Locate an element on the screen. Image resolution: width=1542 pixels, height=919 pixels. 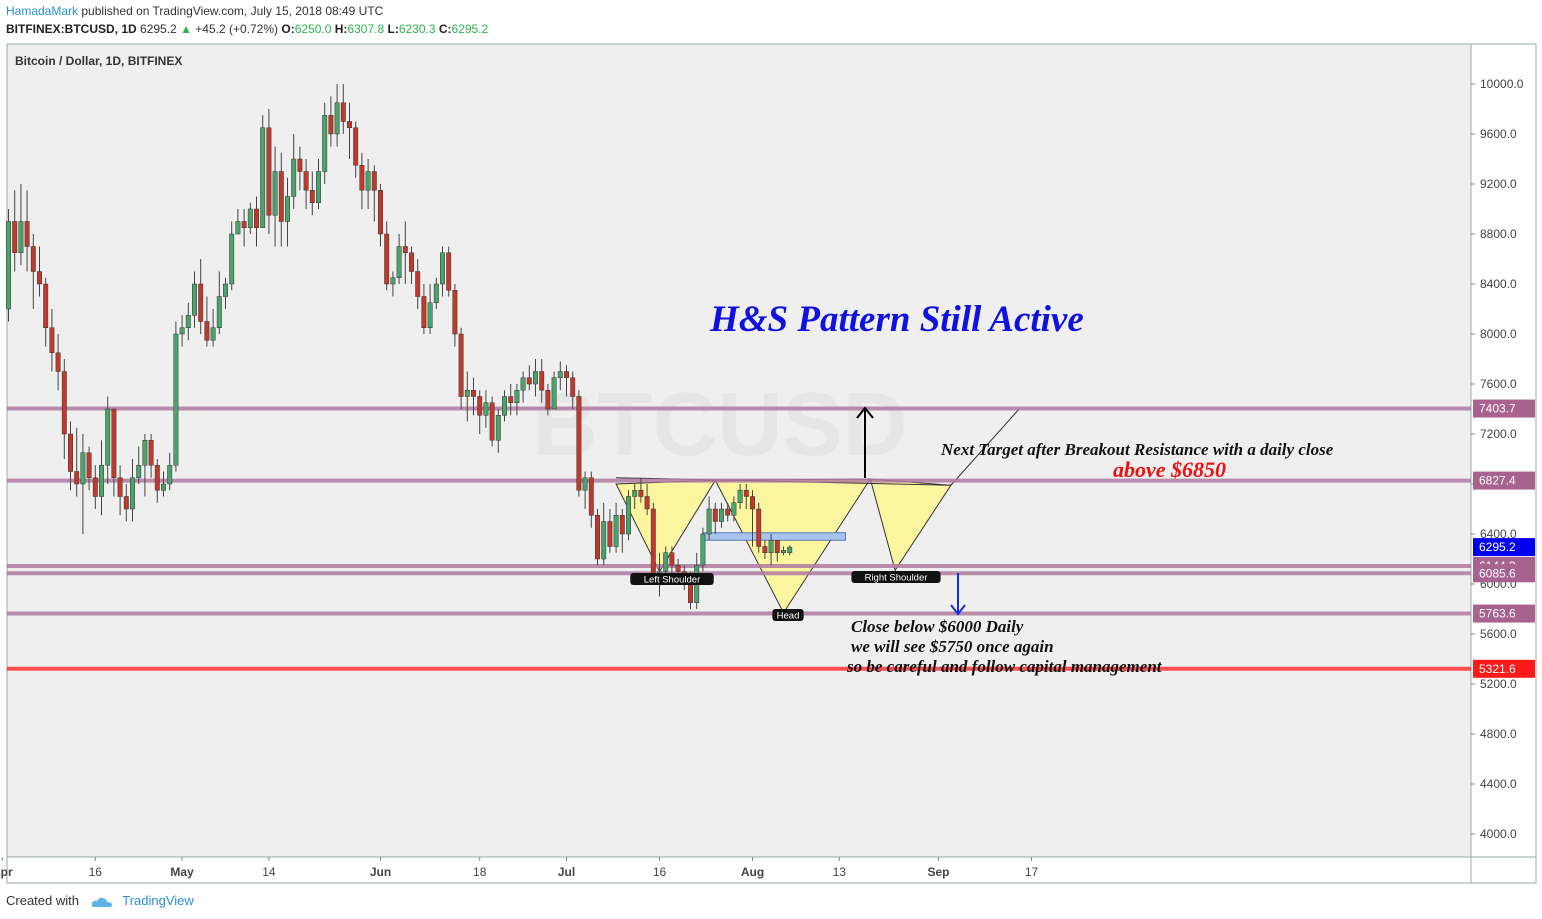
head-label: Head is located at coordinates (788, 616).